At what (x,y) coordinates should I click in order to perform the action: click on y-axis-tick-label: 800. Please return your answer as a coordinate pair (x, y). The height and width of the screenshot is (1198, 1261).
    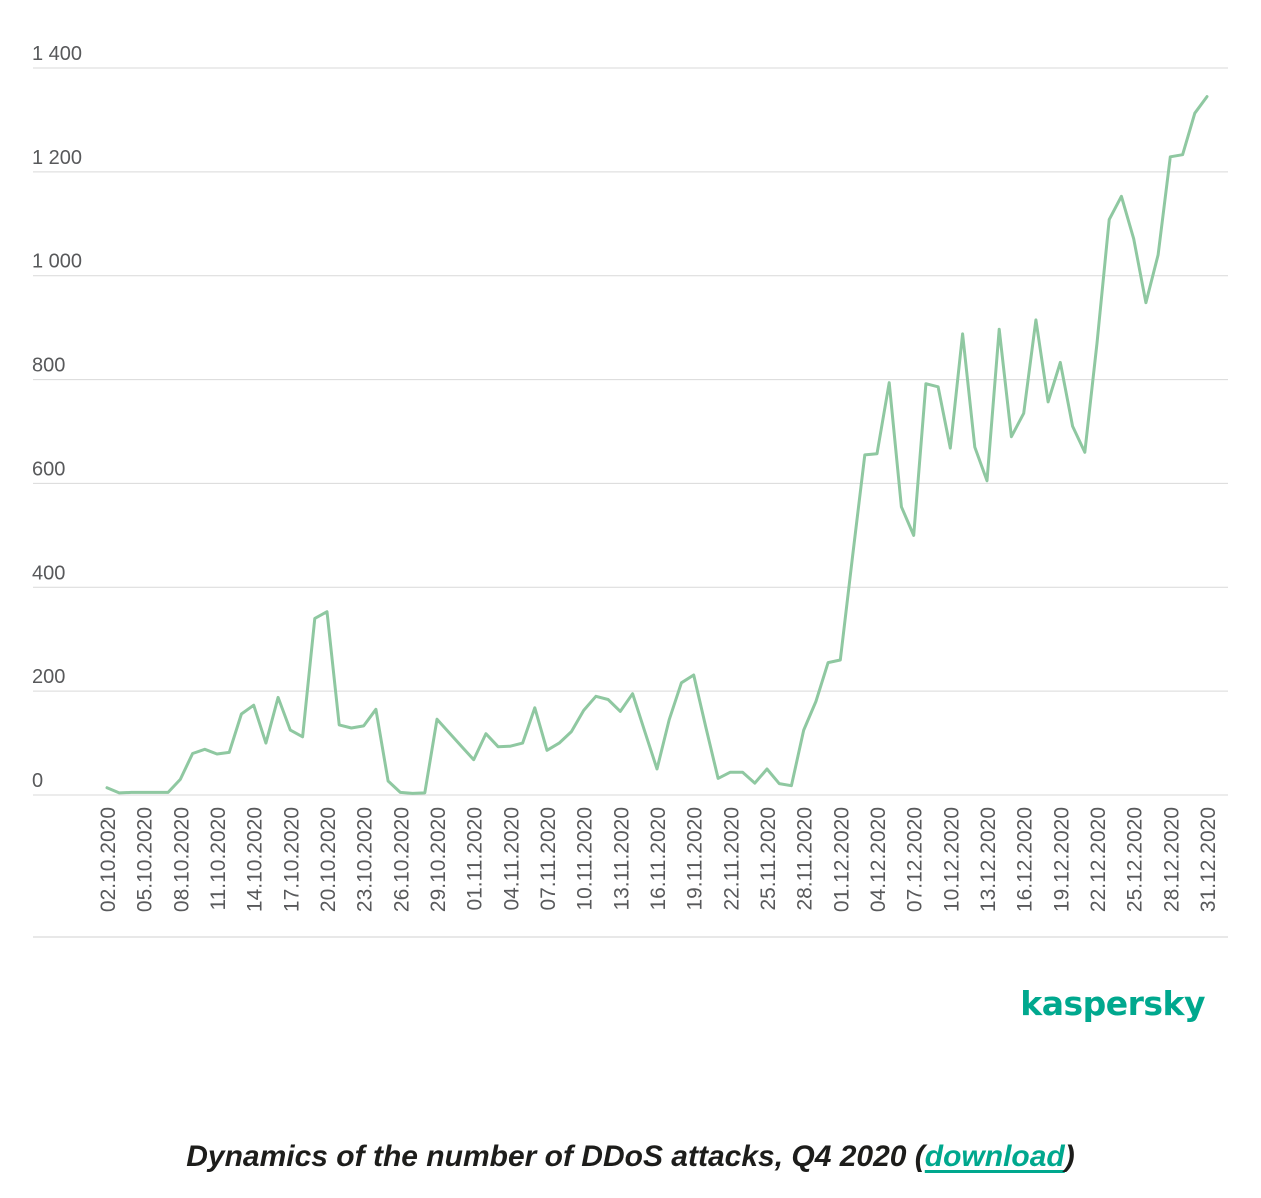
    Looking at the image, I should click on (48, 366).